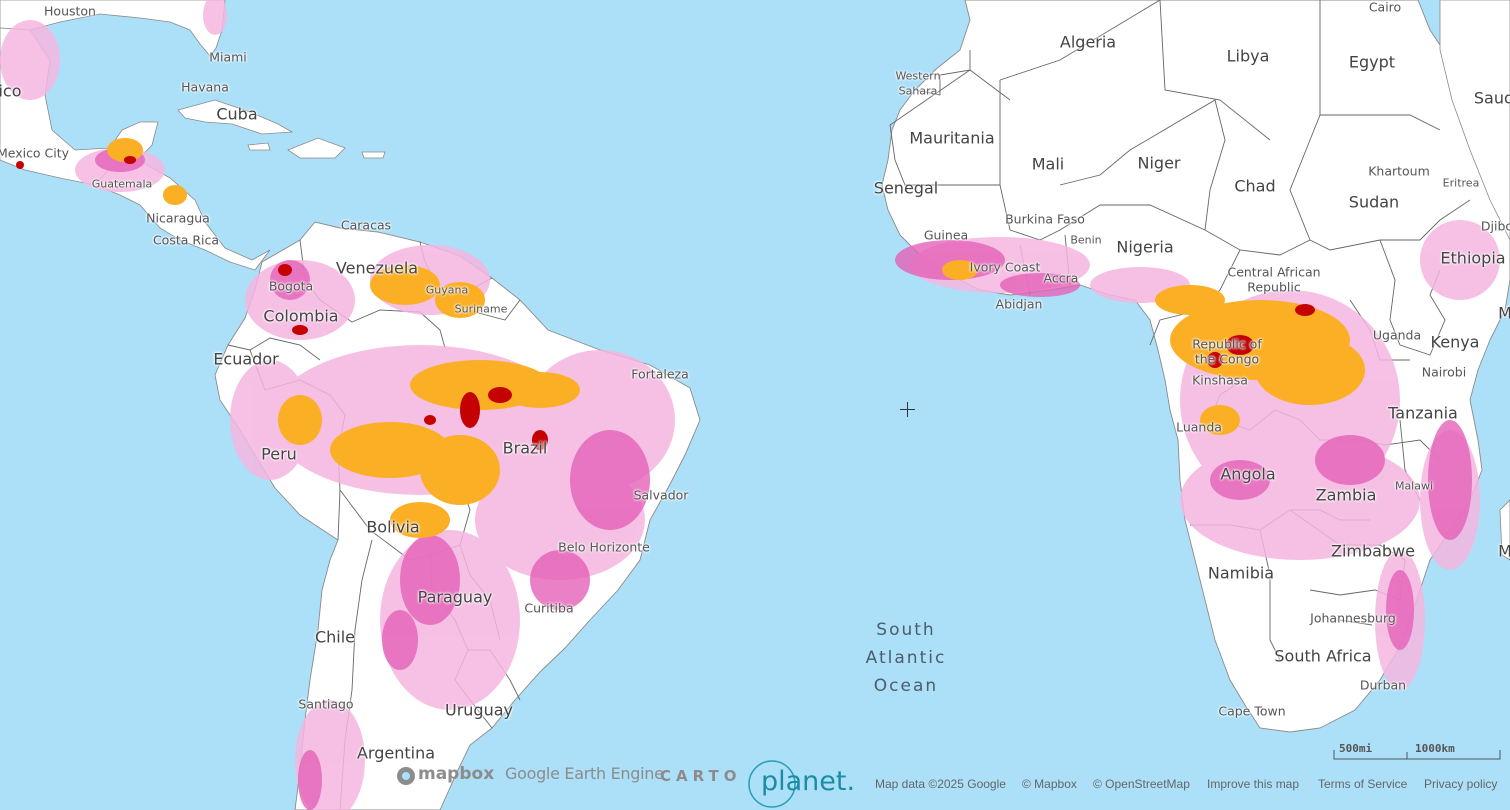 The width and height of the screenshot is (1510, 810). I want to click on city-label-khartoum: Khartoum, so click(1399, 171).